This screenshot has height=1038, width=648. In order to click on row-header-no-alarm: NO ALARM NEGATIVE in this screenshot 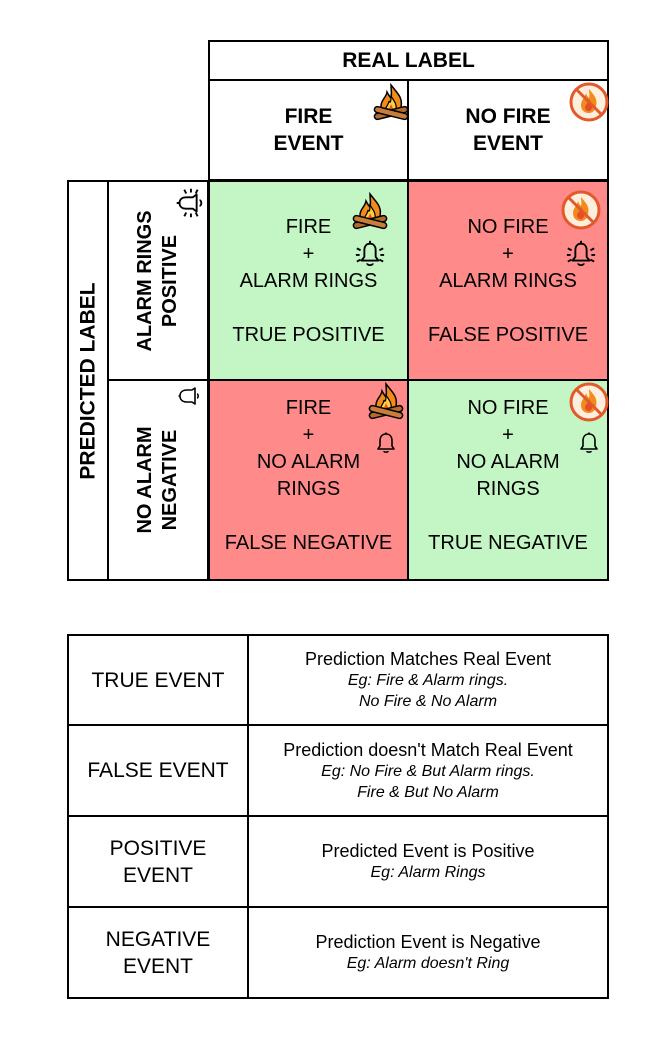, I will do `click(158, 480)`.